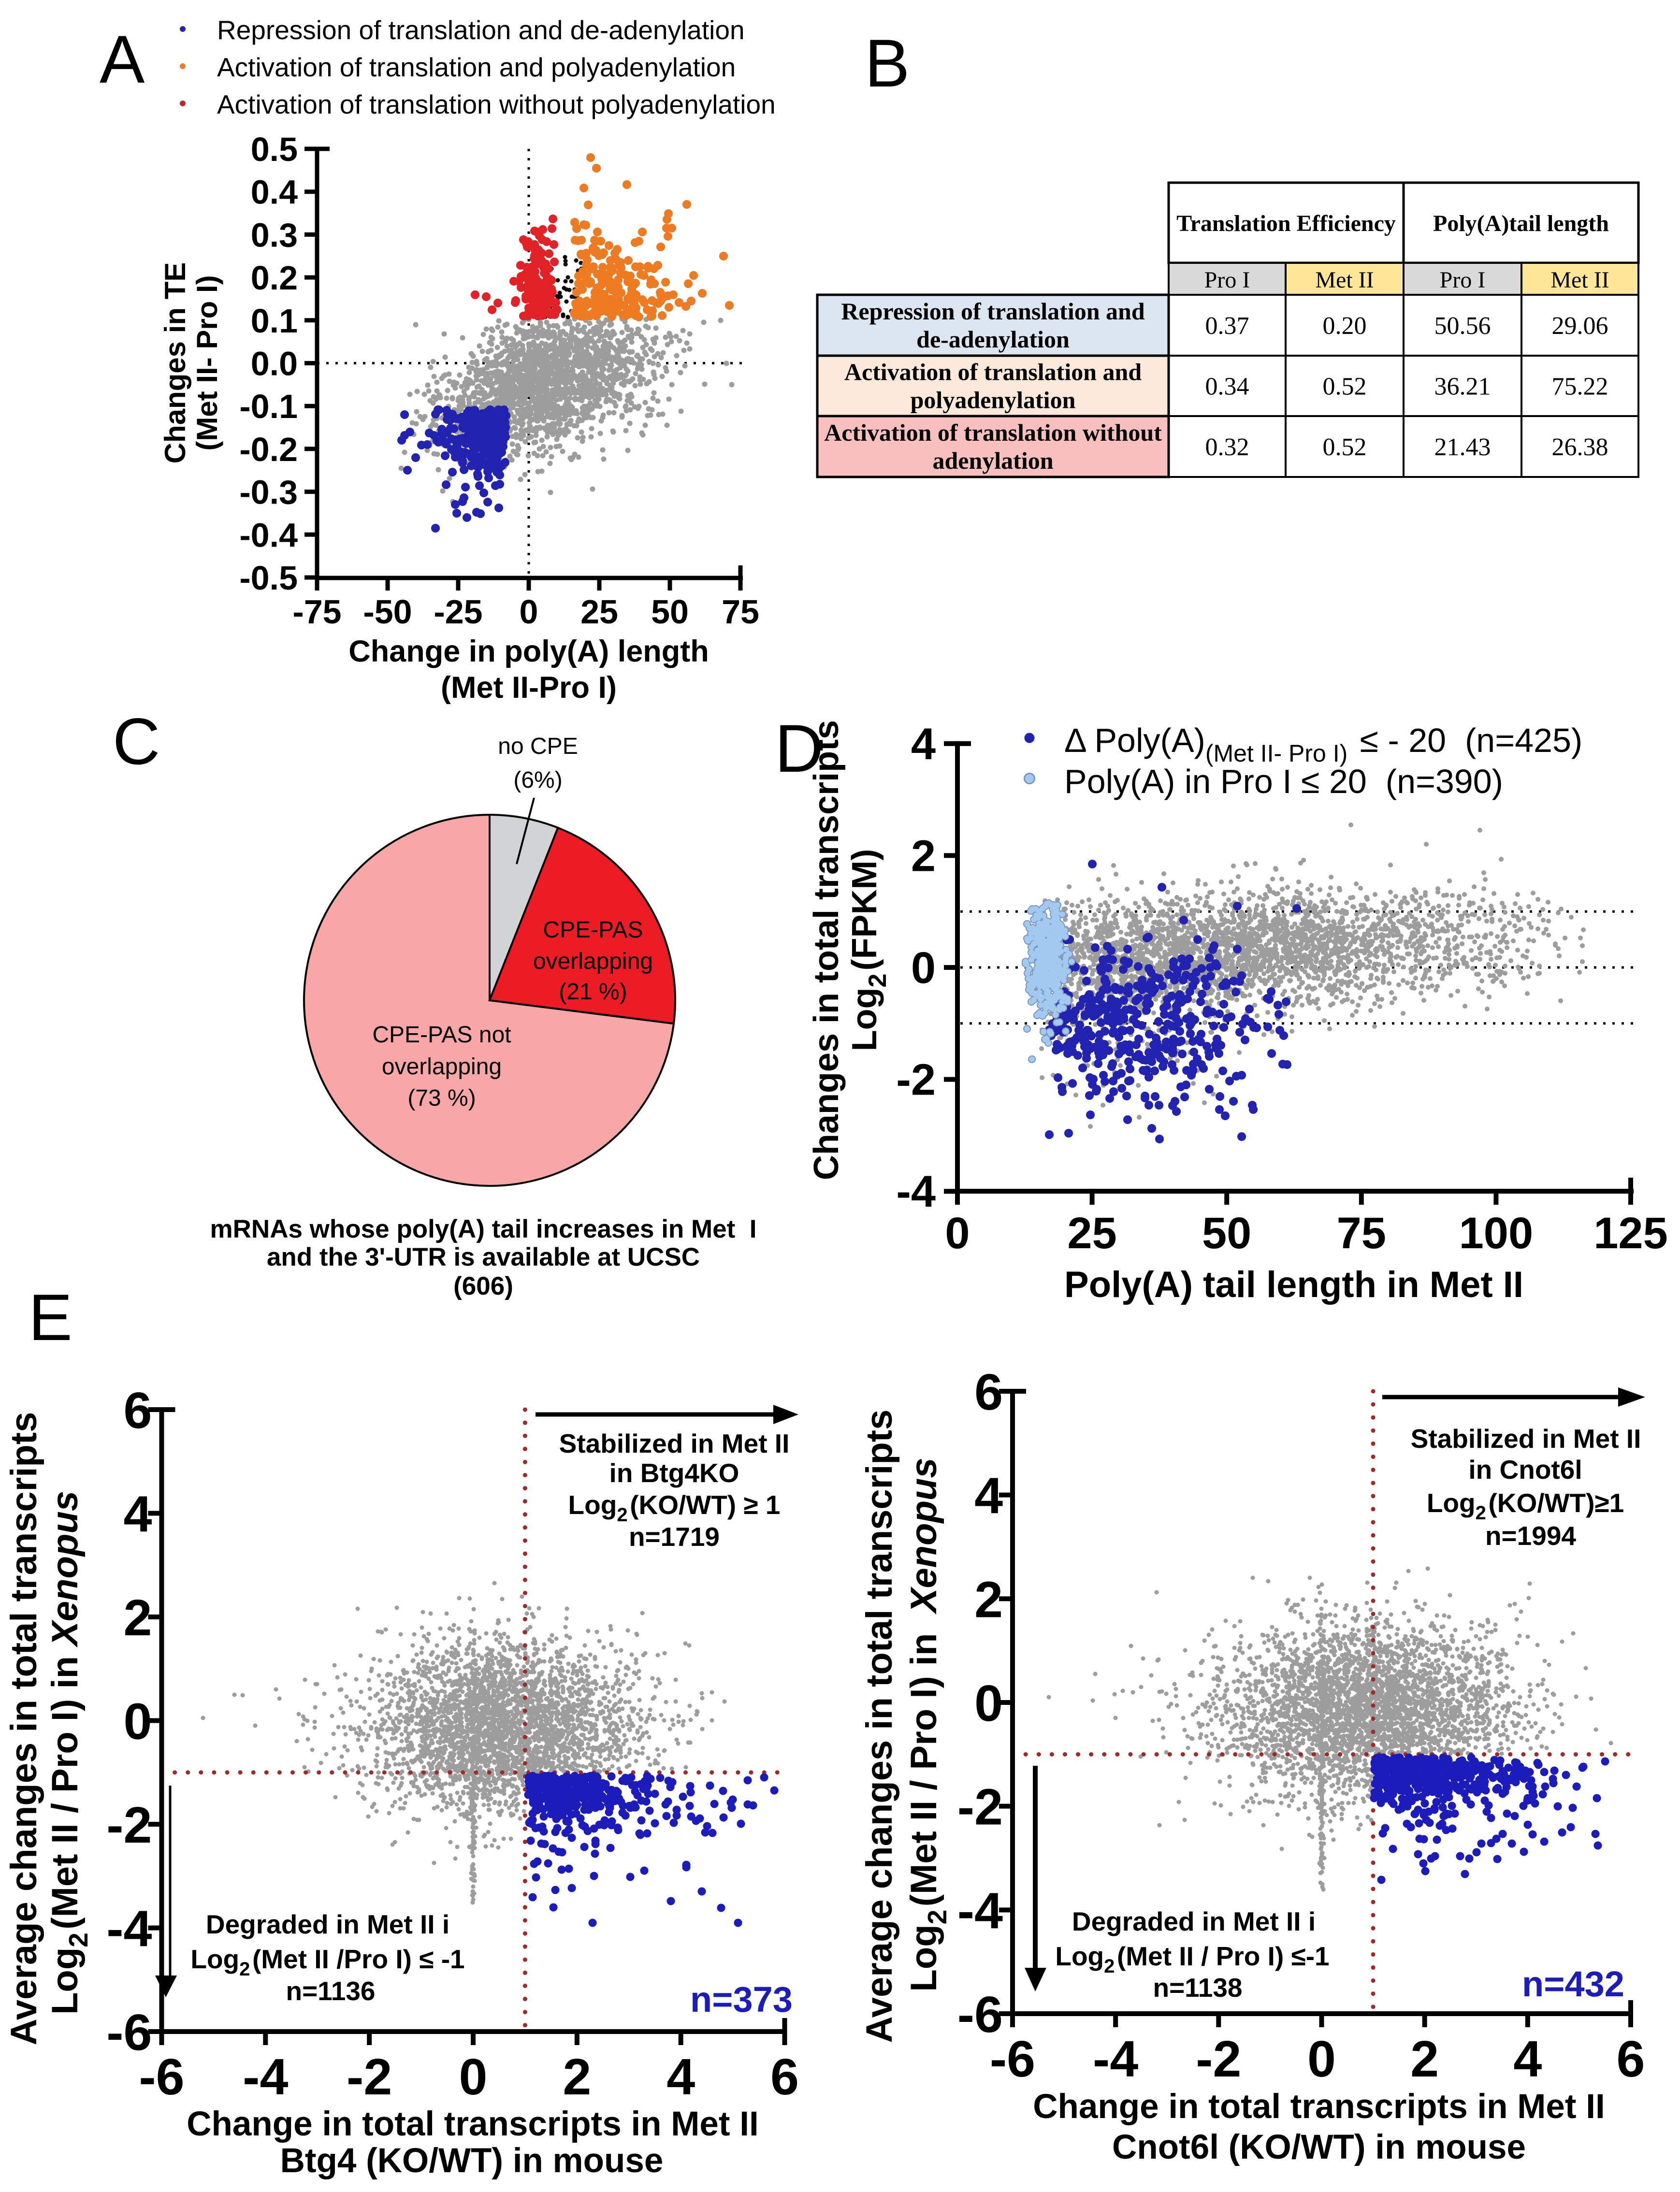  Describe the element at coordinates (1525, 1470) in the screenshot. I see `svg-text: in Cnot6l` at that location.